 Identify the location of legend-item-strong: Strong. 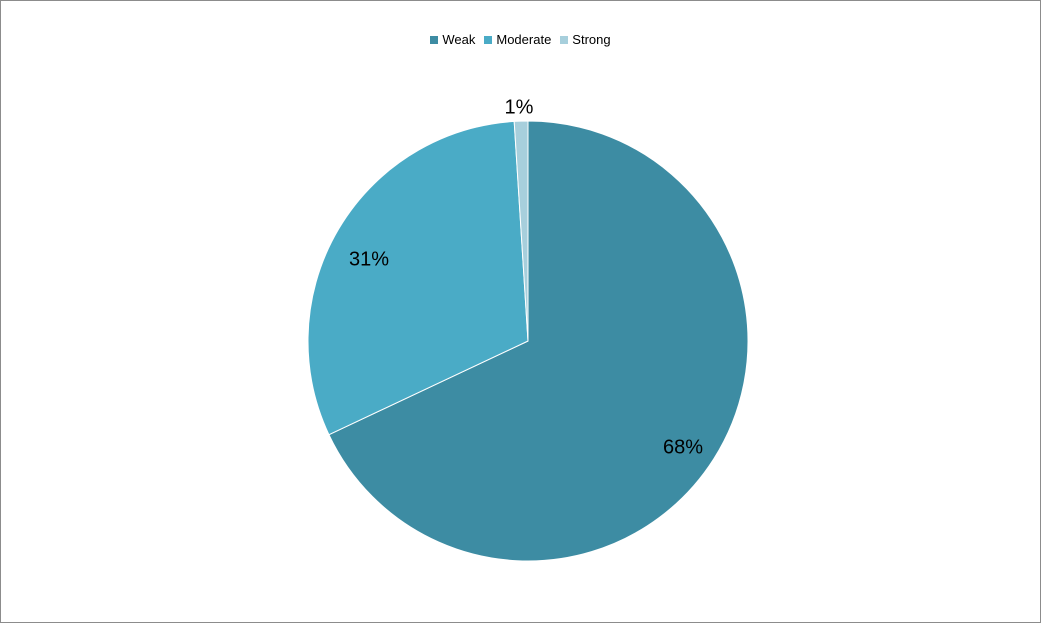
(585, 39).